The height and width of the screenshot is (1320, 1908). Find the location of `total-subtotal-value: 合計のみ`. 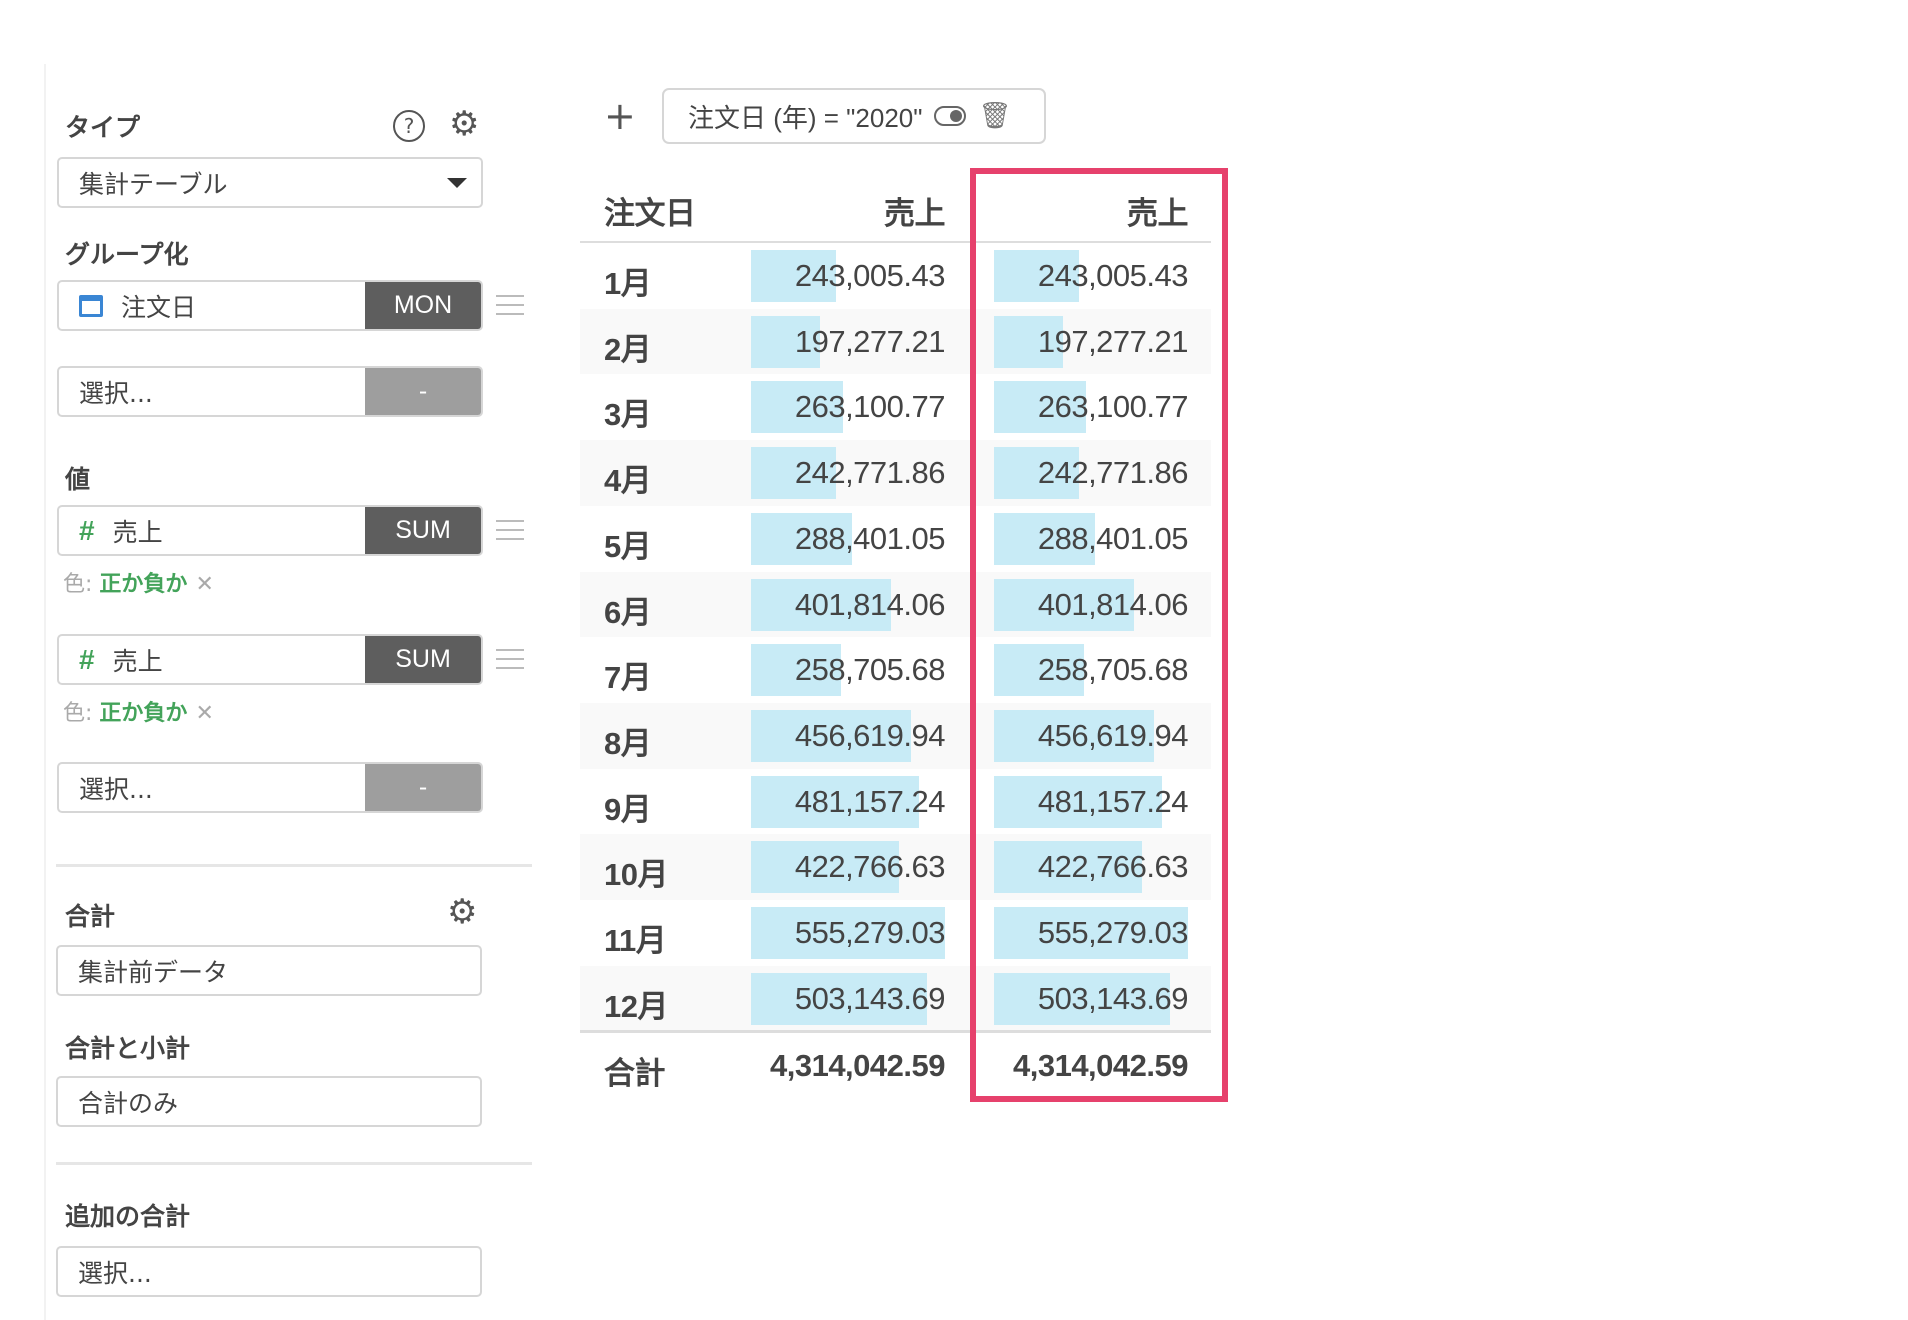

total-subtotal-value: 合計のみ is located at coordinates (128, 1103).